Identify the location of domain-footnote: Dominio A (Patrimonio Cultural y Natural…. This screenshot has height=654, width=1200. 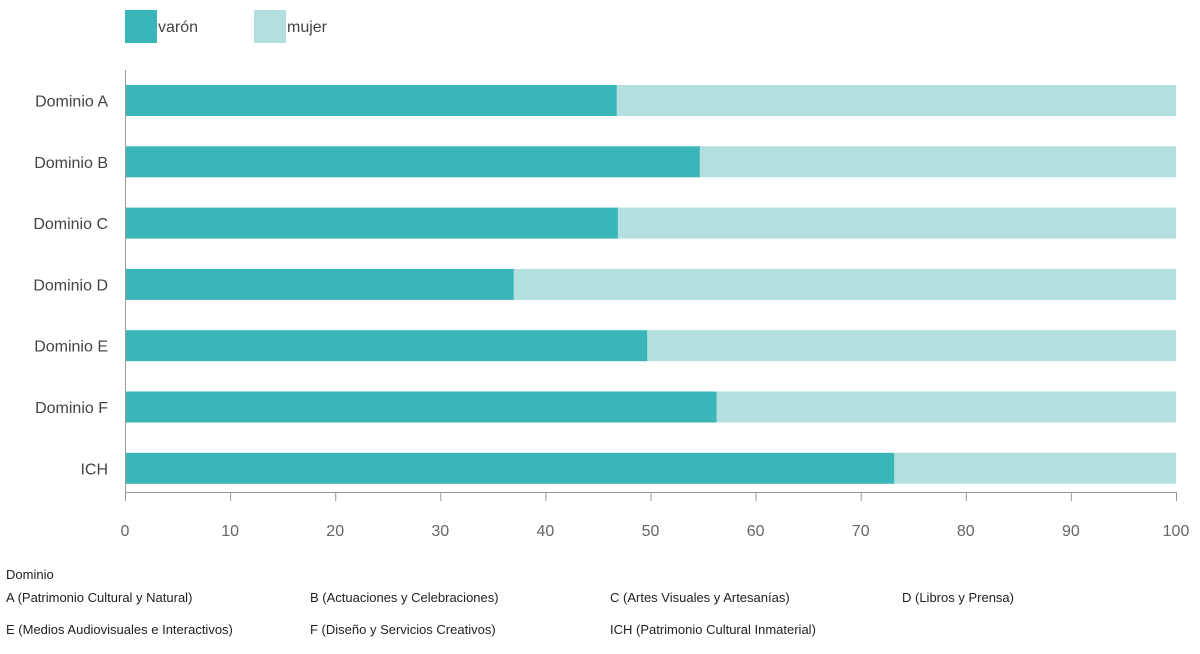
(596, 609).